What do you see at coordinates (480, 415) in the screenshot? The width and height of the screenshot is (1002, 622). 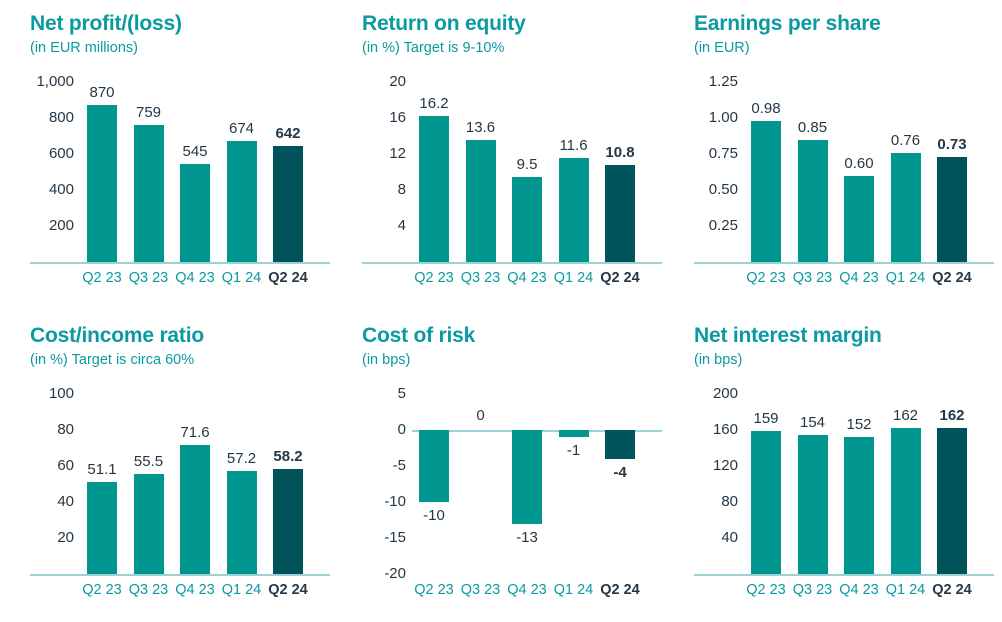 I see `bar-value-label: 0` at bounding box center [480, 415].